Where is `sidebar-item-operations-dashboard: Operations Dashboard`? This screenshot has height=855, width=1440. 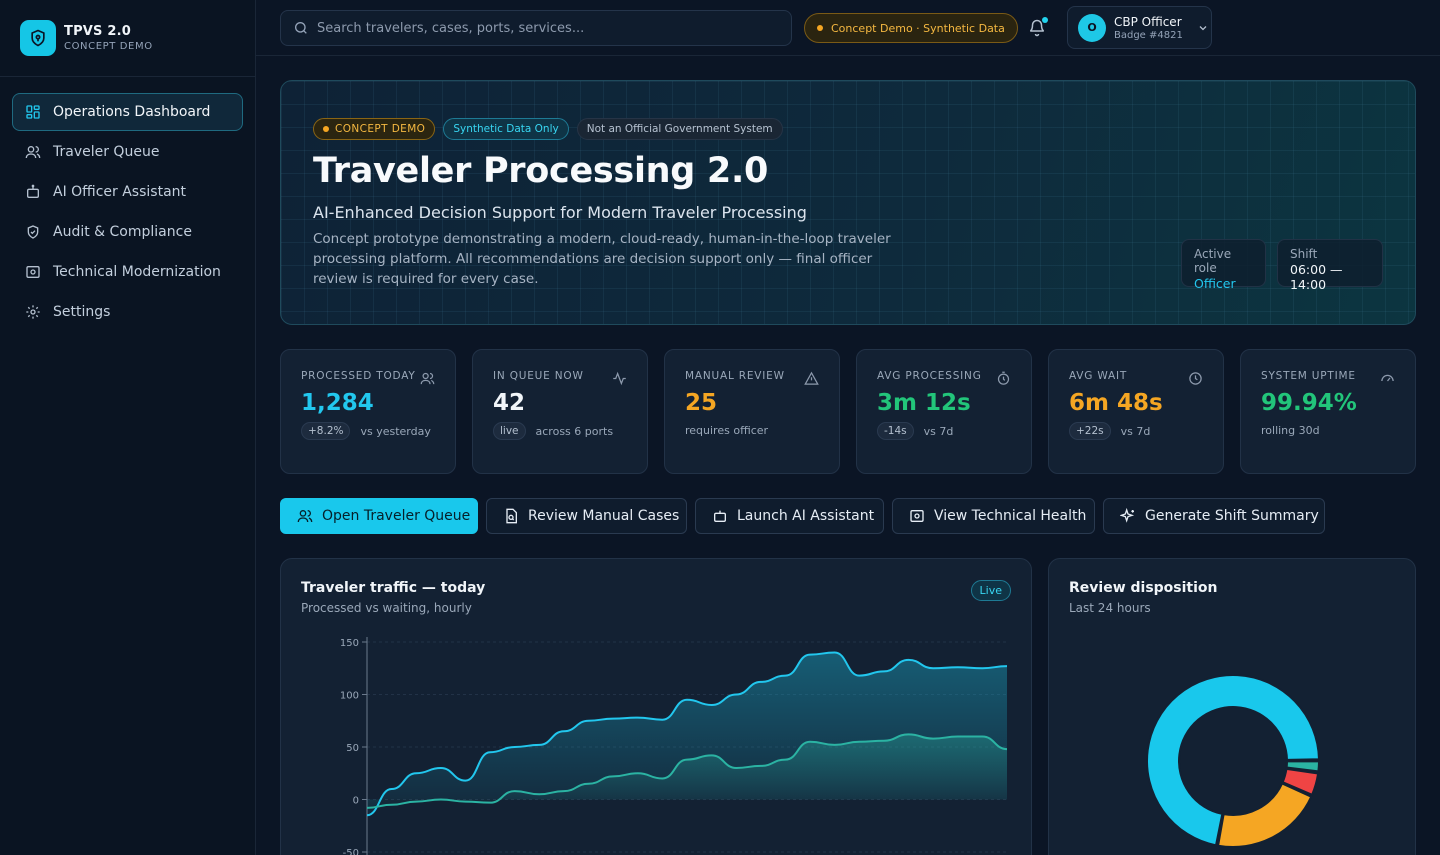 sidebar-item-operations-dashboard: Operations Dashboard is located at coordinates (127, 112).